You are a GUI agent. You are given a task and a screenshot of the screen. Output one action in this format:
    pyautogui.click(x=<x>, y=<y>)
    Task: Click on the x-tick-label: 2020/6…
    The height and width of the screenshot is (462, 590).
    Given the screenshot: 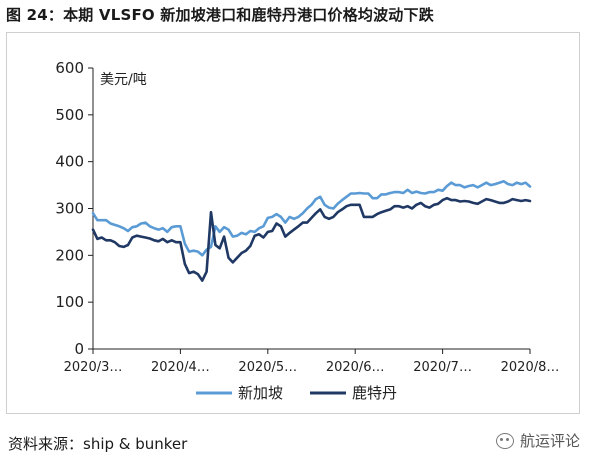 What is the action you would take?
    pyautogui.click(x=355, y=367)
    